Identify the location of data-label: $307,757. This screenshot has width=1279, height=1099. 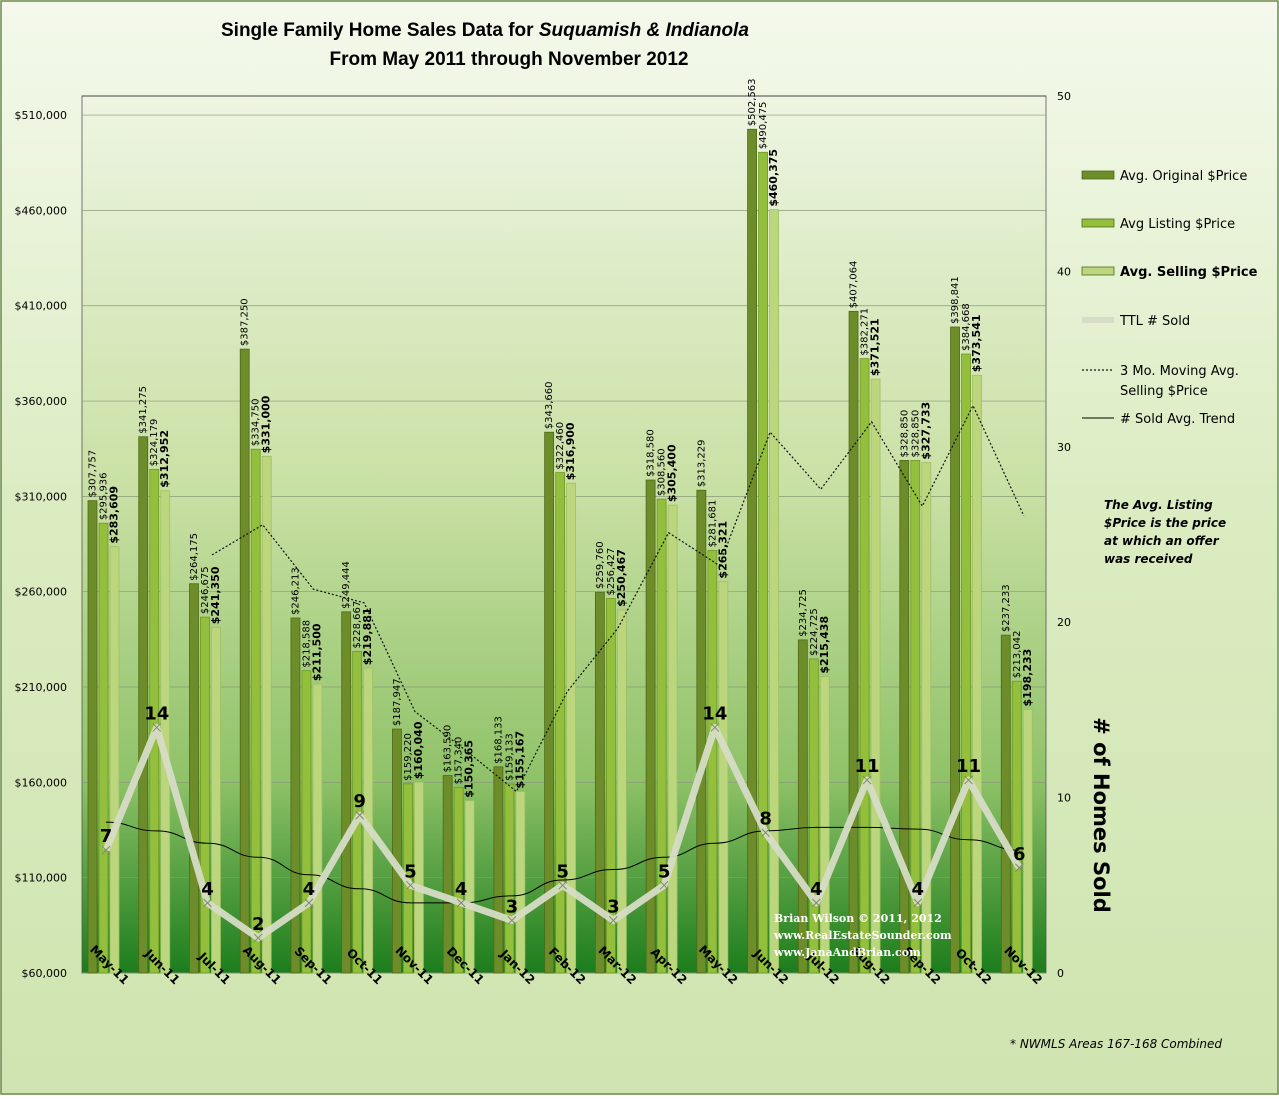
(93, 474).